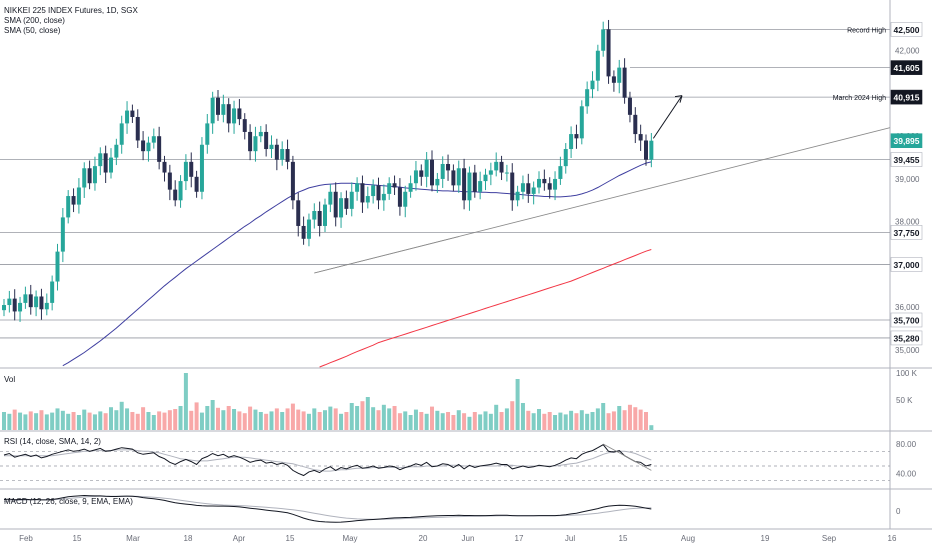  I want to click on legend-sma50: SMA (50, close), so click(32, 30).